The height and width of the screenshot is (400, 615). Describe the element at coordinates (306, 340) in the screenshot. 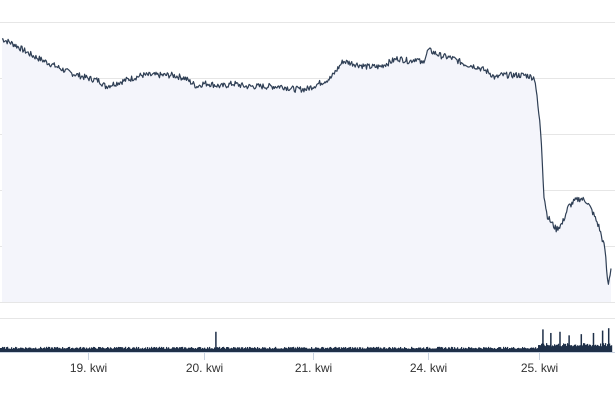

I see `volume-bars` at that location.